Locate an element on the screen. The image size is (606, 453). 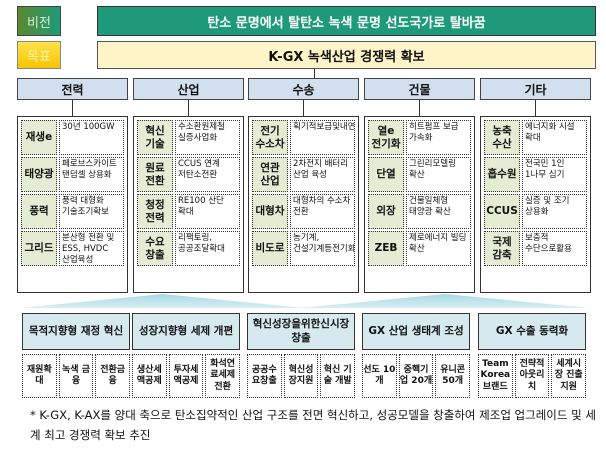
item-key: 농축 수산 is located at coordinates (502, 137).